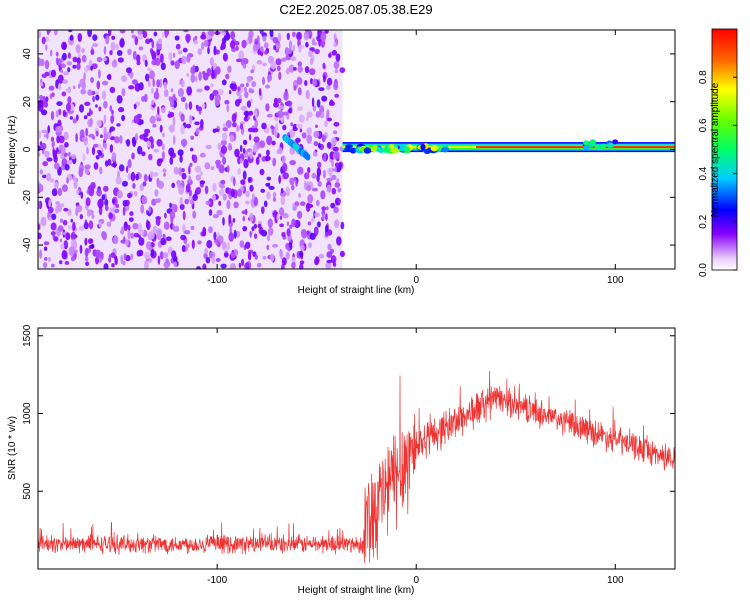  What do you see at coordinates (703, 125) in the screenshot?
I see `colorbar-tick-label: 0.6` at bounding box center [703, 125].